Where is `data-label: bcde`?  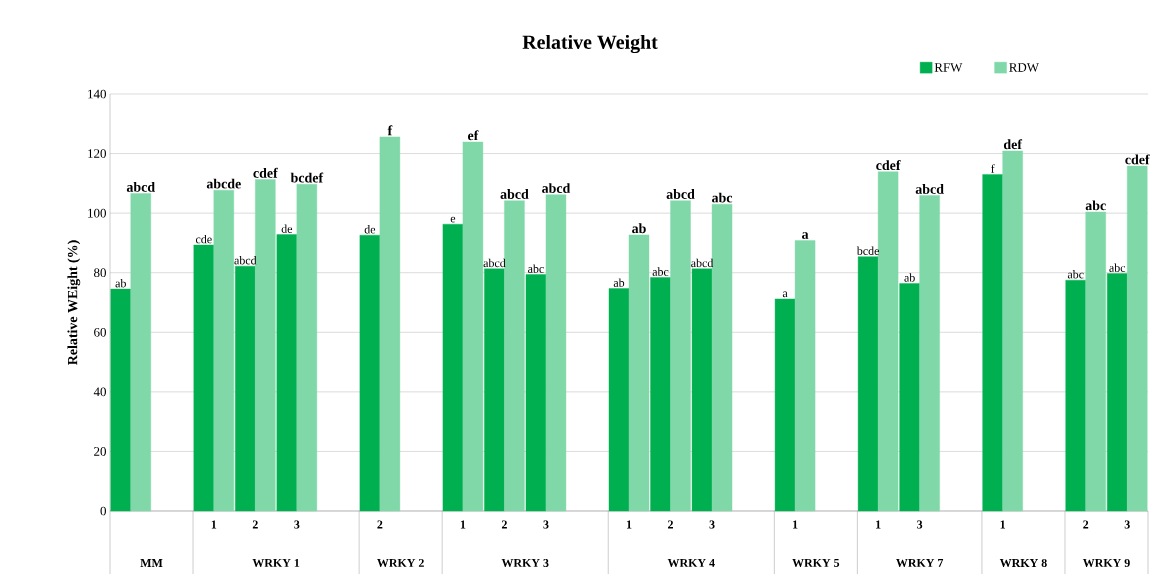 data-label: bcde is located at coordinates (867, 250).